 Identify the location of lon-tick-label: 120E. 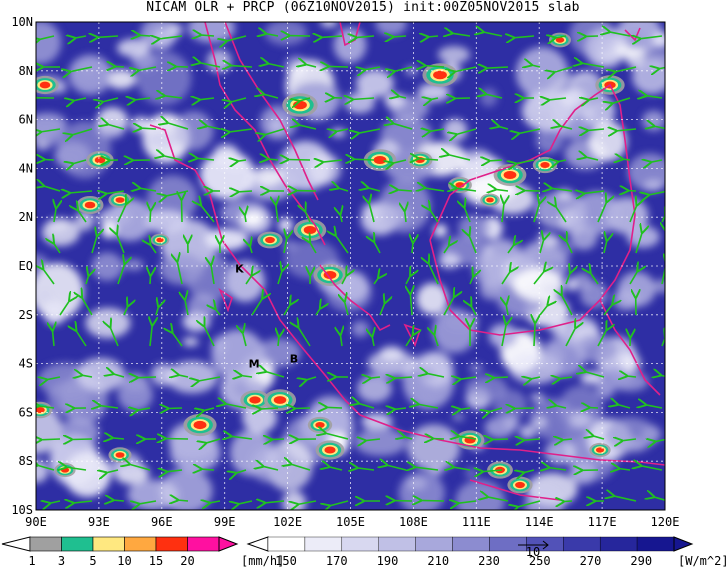
(665, 522).